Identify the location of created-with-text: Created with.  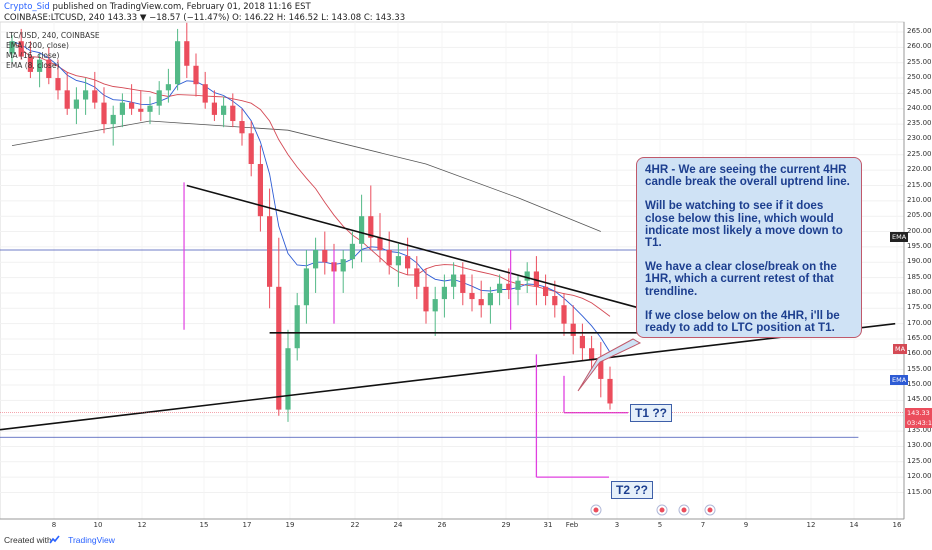
(28, 540).